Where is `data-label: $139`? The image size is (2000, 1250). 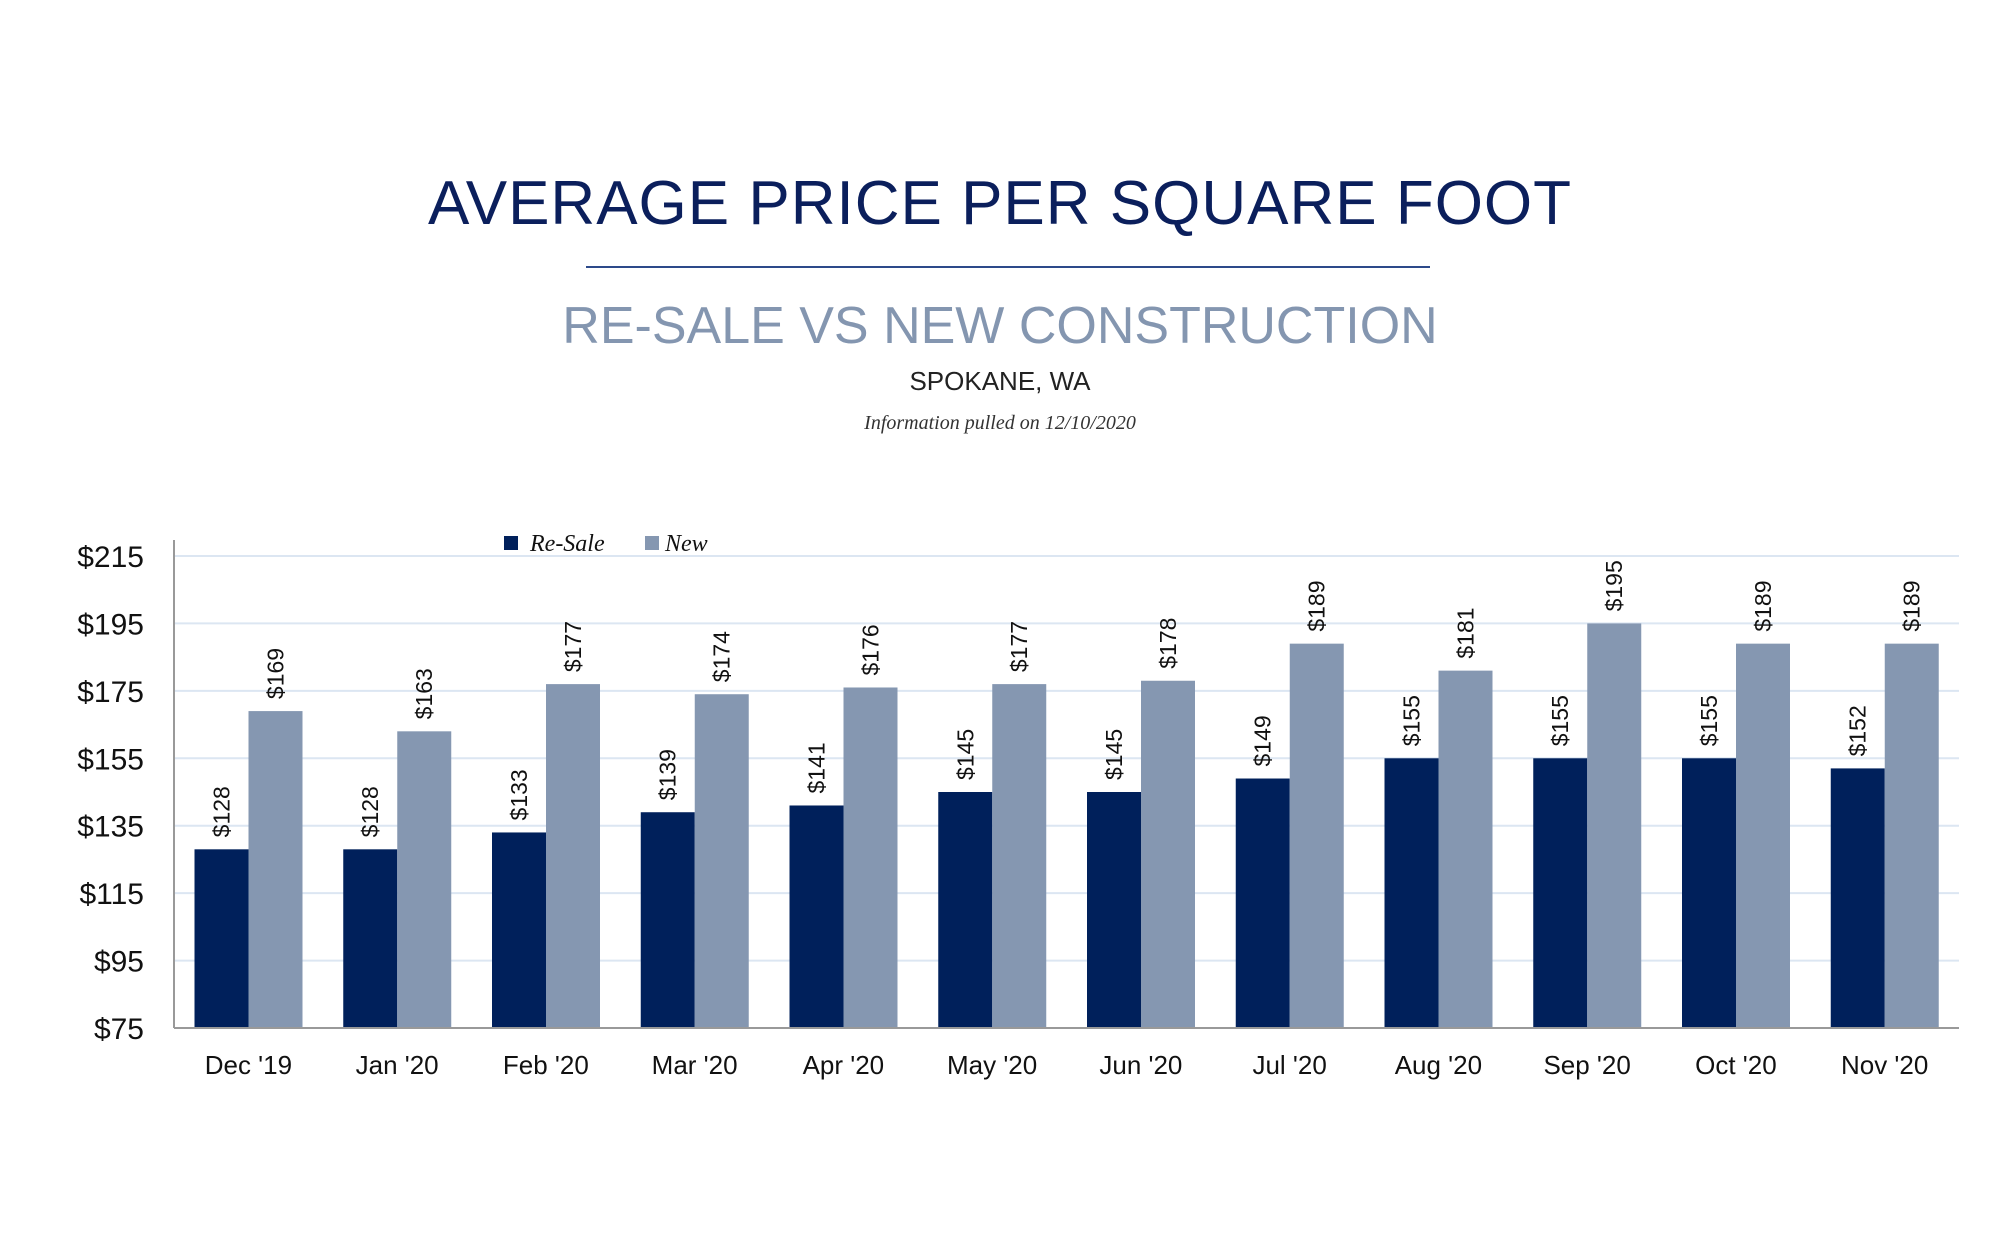
data-label: $139 is located at coordinates (668, 774).